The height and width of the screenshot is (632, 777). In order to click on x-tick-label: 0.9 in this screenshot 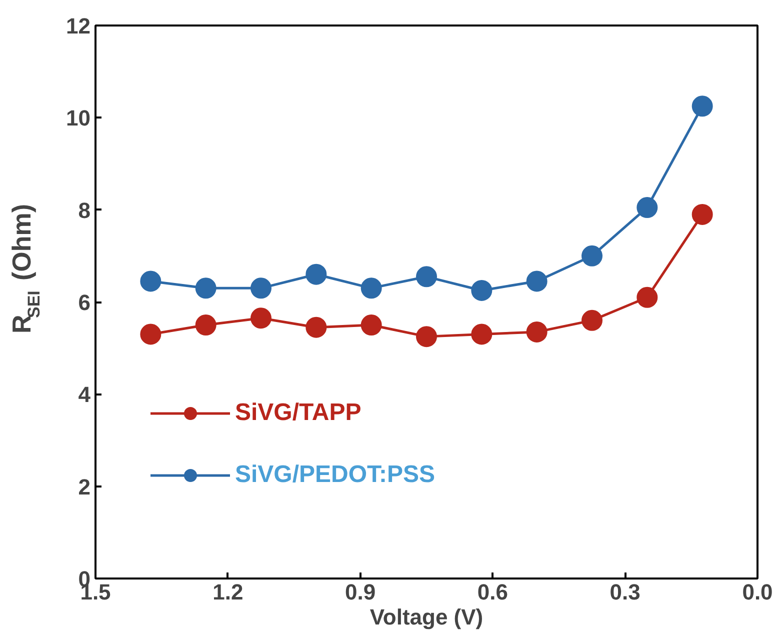, I will do `click(360, 592)`.